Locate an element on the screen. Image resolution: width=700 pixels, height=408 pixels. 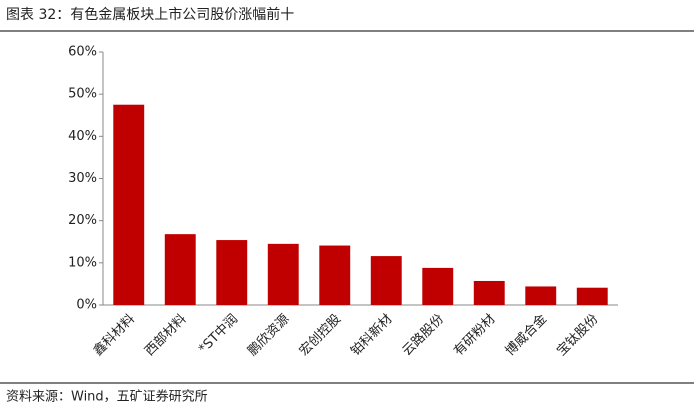
x-tick-label: 铂科新材 is located at coordinates (371, 335).